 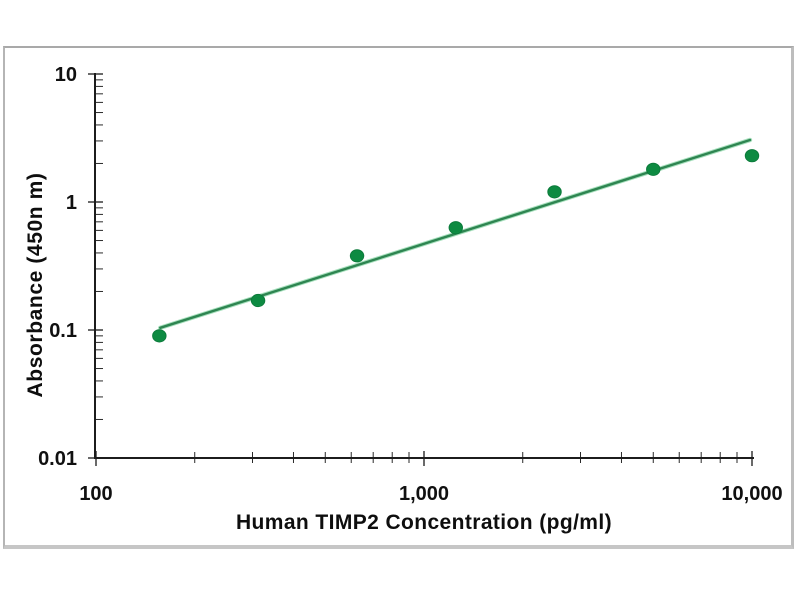 I want to click on y-axis-tick-label: 10, so click(x=66, y=75).